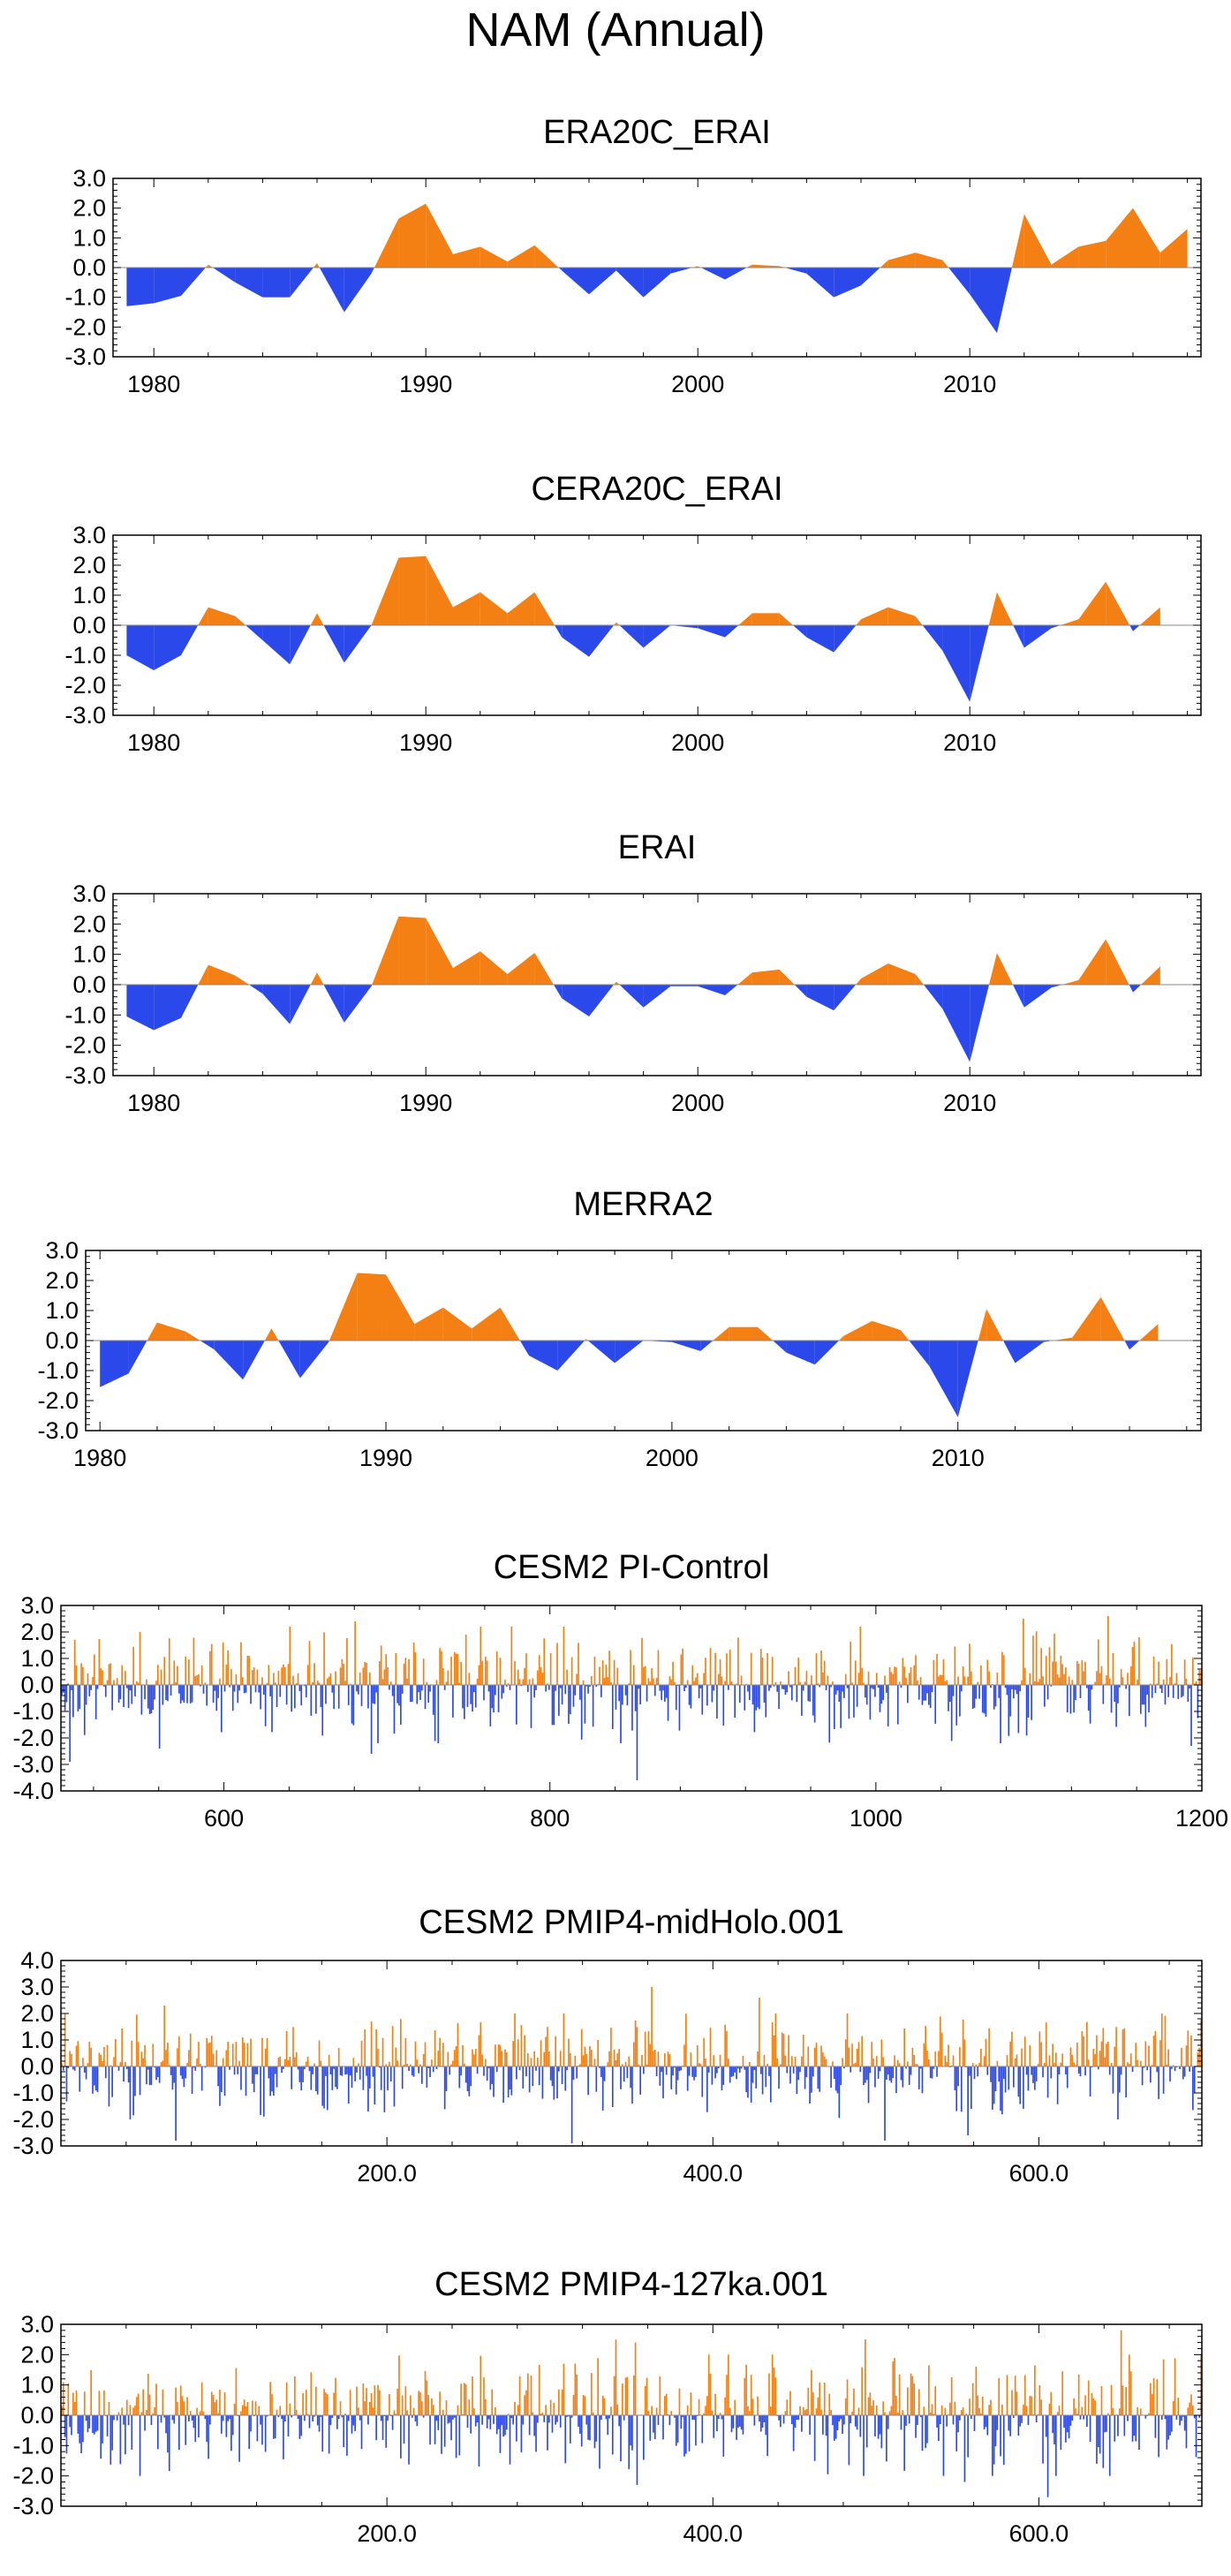 The image size is (1231, 2576). Describe the element at coordinates (89, 595) in the screenshot. I see `y-tick-label: 1.0` at that location.